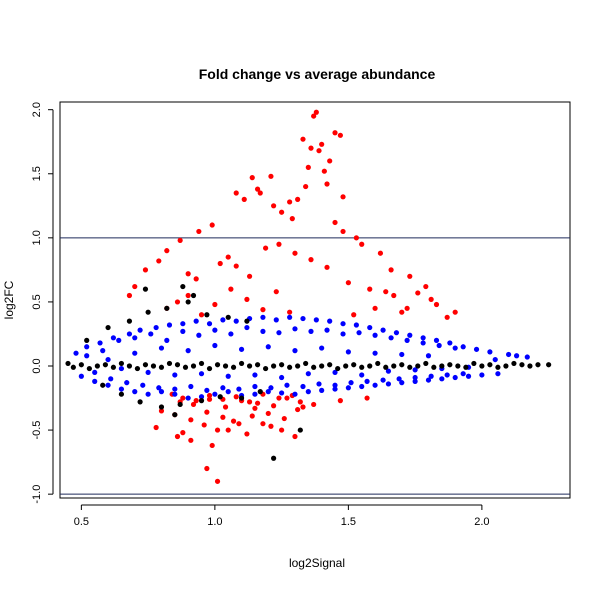 The width and height of the screenshot is (600, 600). What do you see at coordinates (317, 74) in the screenshot?
I see `chart-title: Fold change vs average abundance` at bounding box center [317, 74].